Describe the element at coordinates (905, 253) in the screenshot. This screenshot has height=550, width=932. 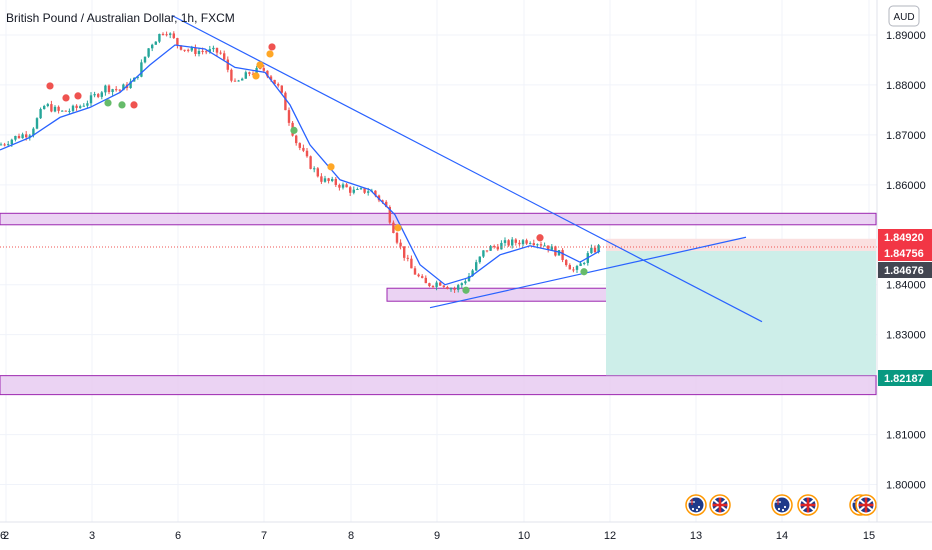
I see `price-badge: 1.84756` at that location.